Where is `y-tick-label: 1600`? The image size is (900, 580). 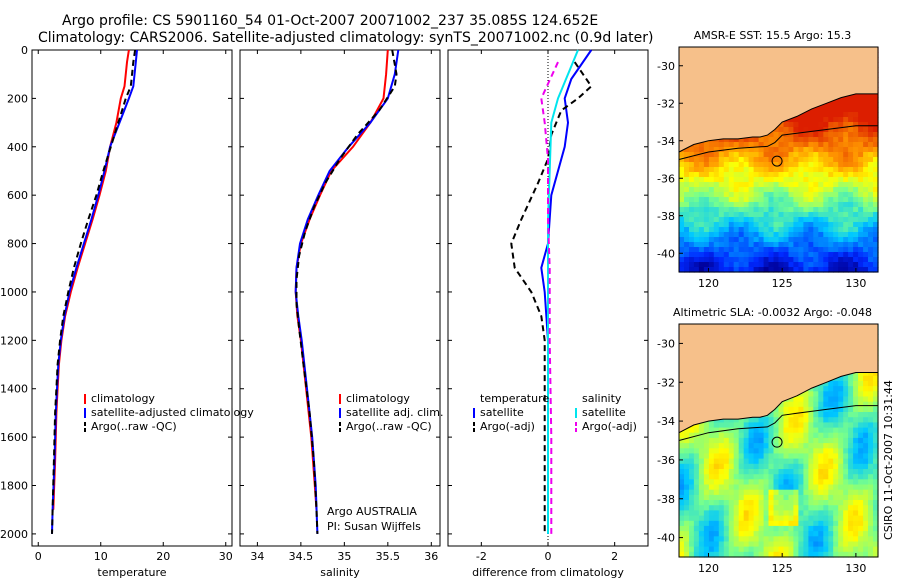 y-tick-label: 1600 is located at coordinates (14, 437).